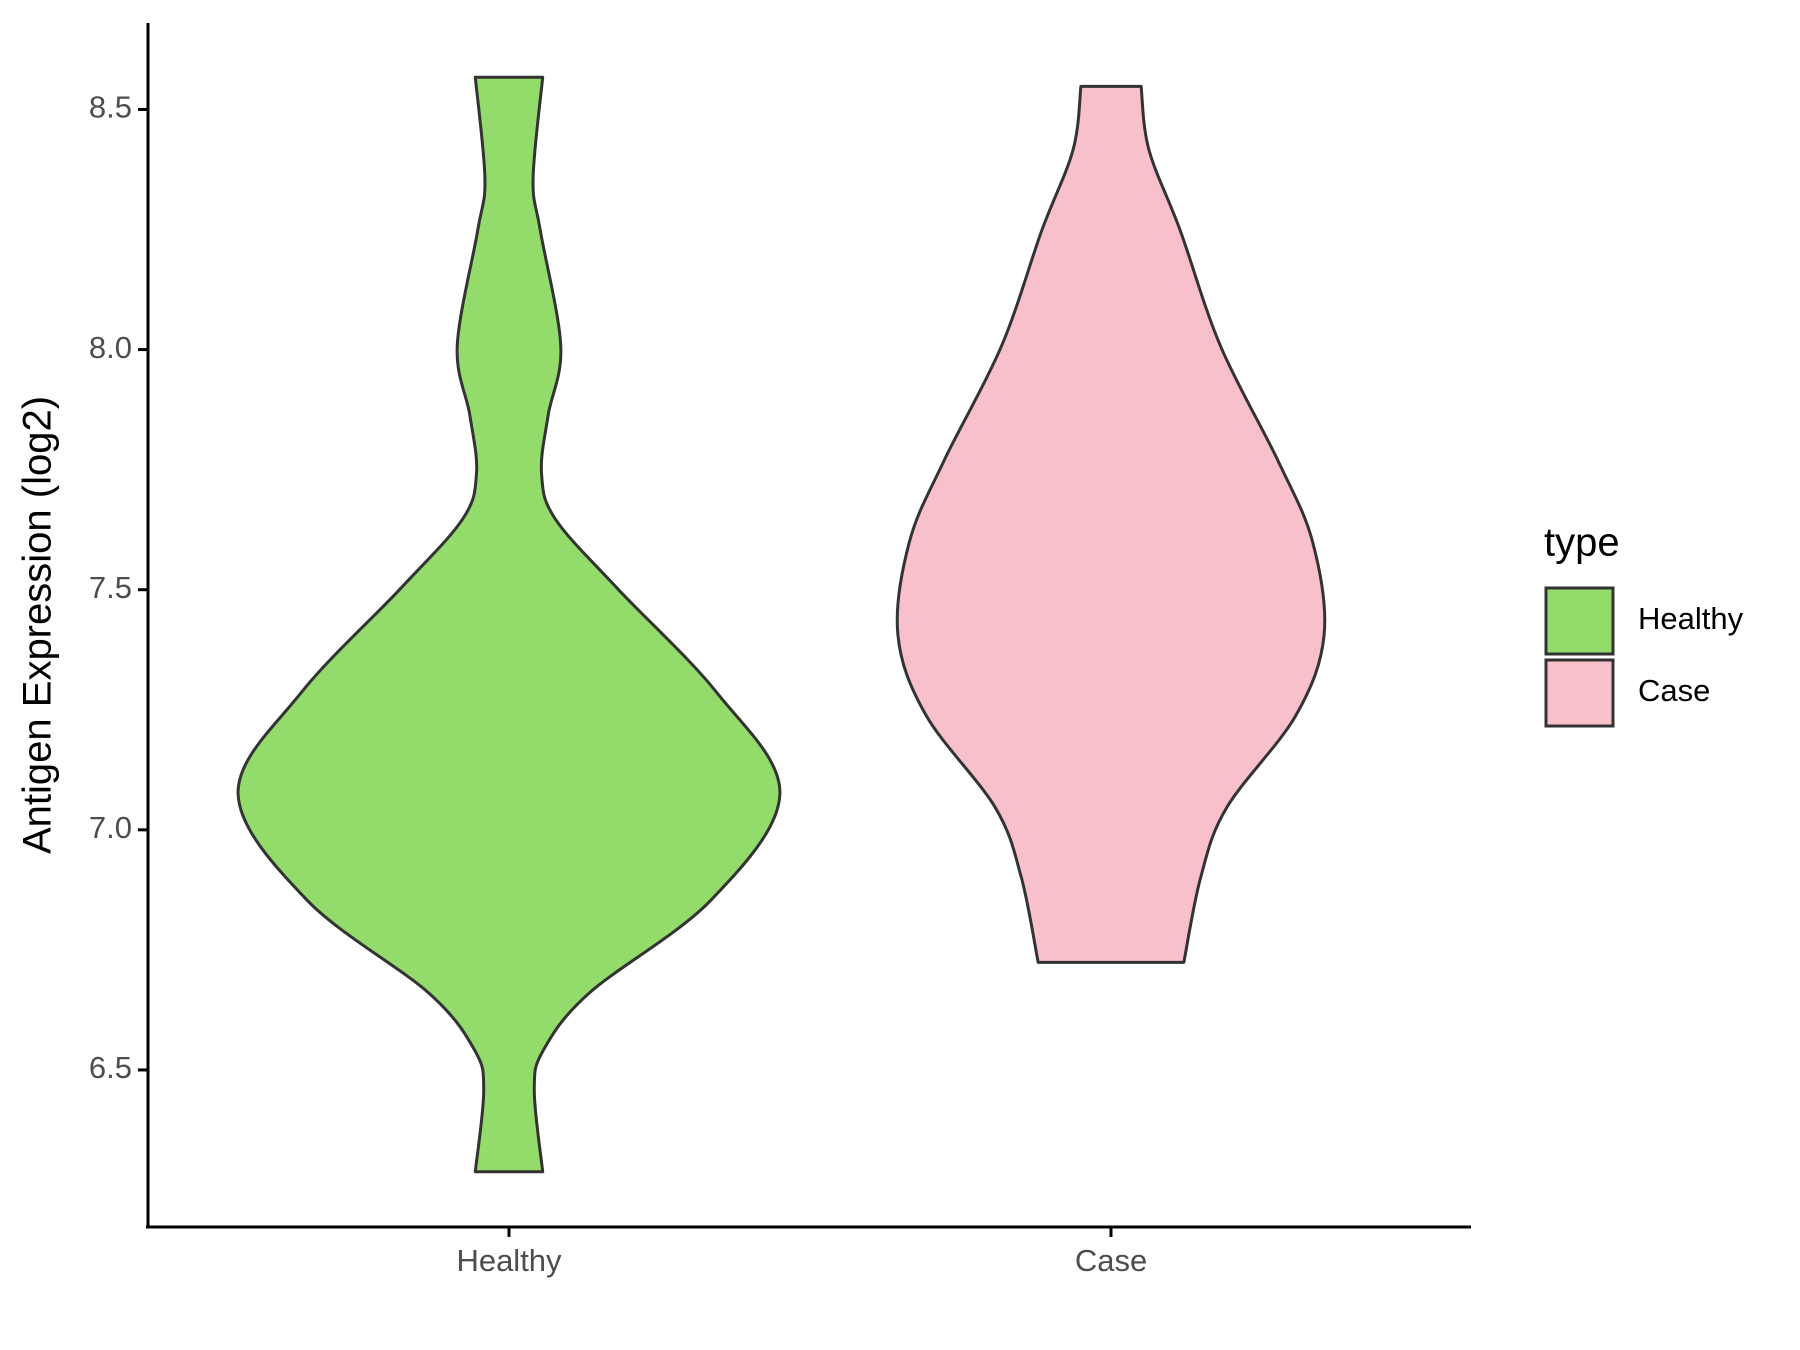  What do you see at coordinates (1111, 1260) in the screenshot?
I see `x-tick-label: Case` at bounding box center [1111, 1260].